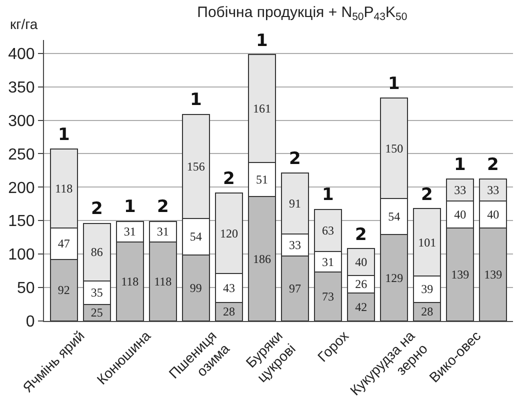 This screenshot has width=521, height=419. What do you see at coordinates (96, 252) in the screenshot?
I see `data-label: 86` at bounding box center [96, 252].